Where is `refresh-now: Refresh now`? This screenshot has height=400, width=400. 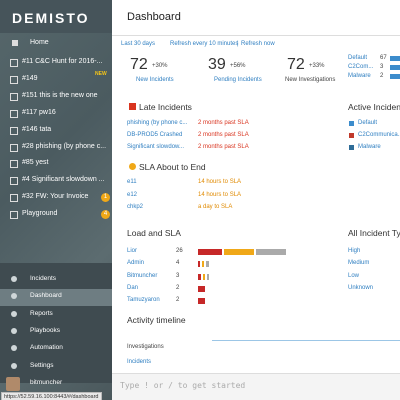
refresh-now: Refresh now is located at coordinates (258, 44).